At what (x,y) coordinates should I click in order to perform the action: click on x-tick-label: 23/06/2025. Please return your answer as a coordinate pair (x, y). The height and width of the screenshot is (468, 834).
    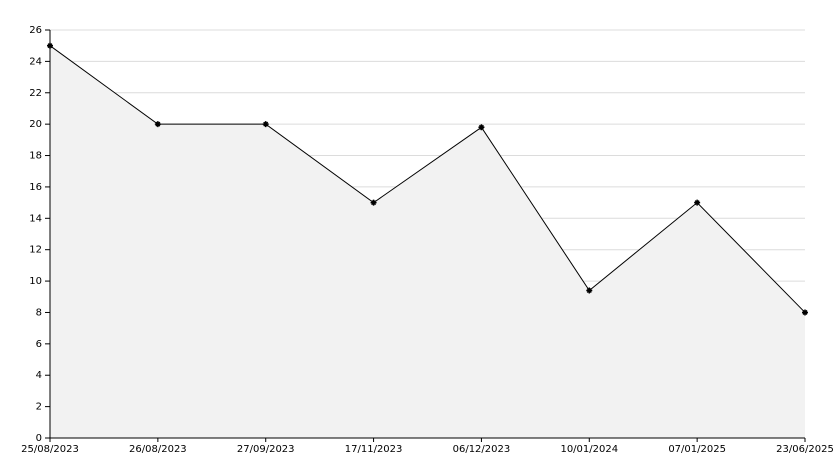
    Looking at the image, I should click on (805, 449).